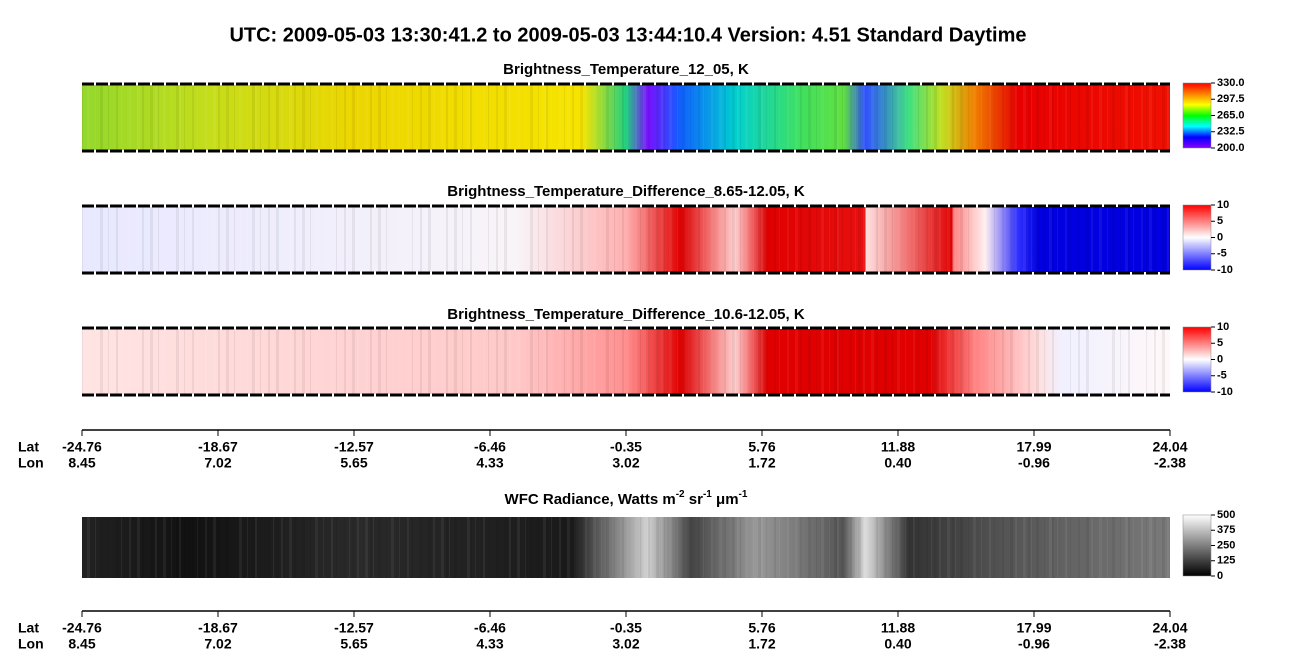  What do you see at coordinates (626, 447) in the screenshot?
I see `lat-value: -0.35` at bounding box center [626, 447].